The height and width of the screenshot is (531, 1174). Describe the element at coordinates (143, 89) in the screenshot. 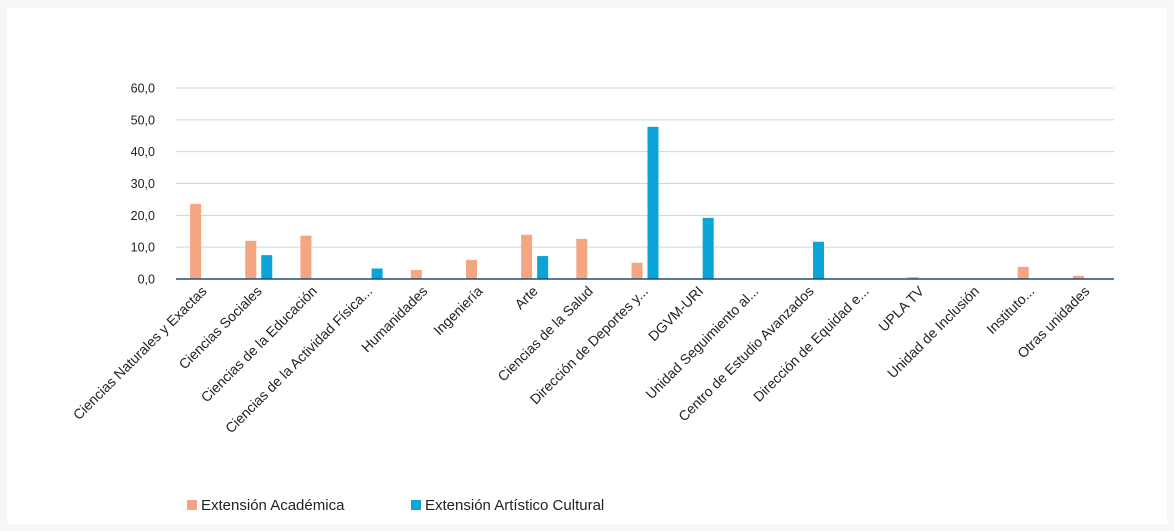

I see `y-tick-label: 60,0` at that location.